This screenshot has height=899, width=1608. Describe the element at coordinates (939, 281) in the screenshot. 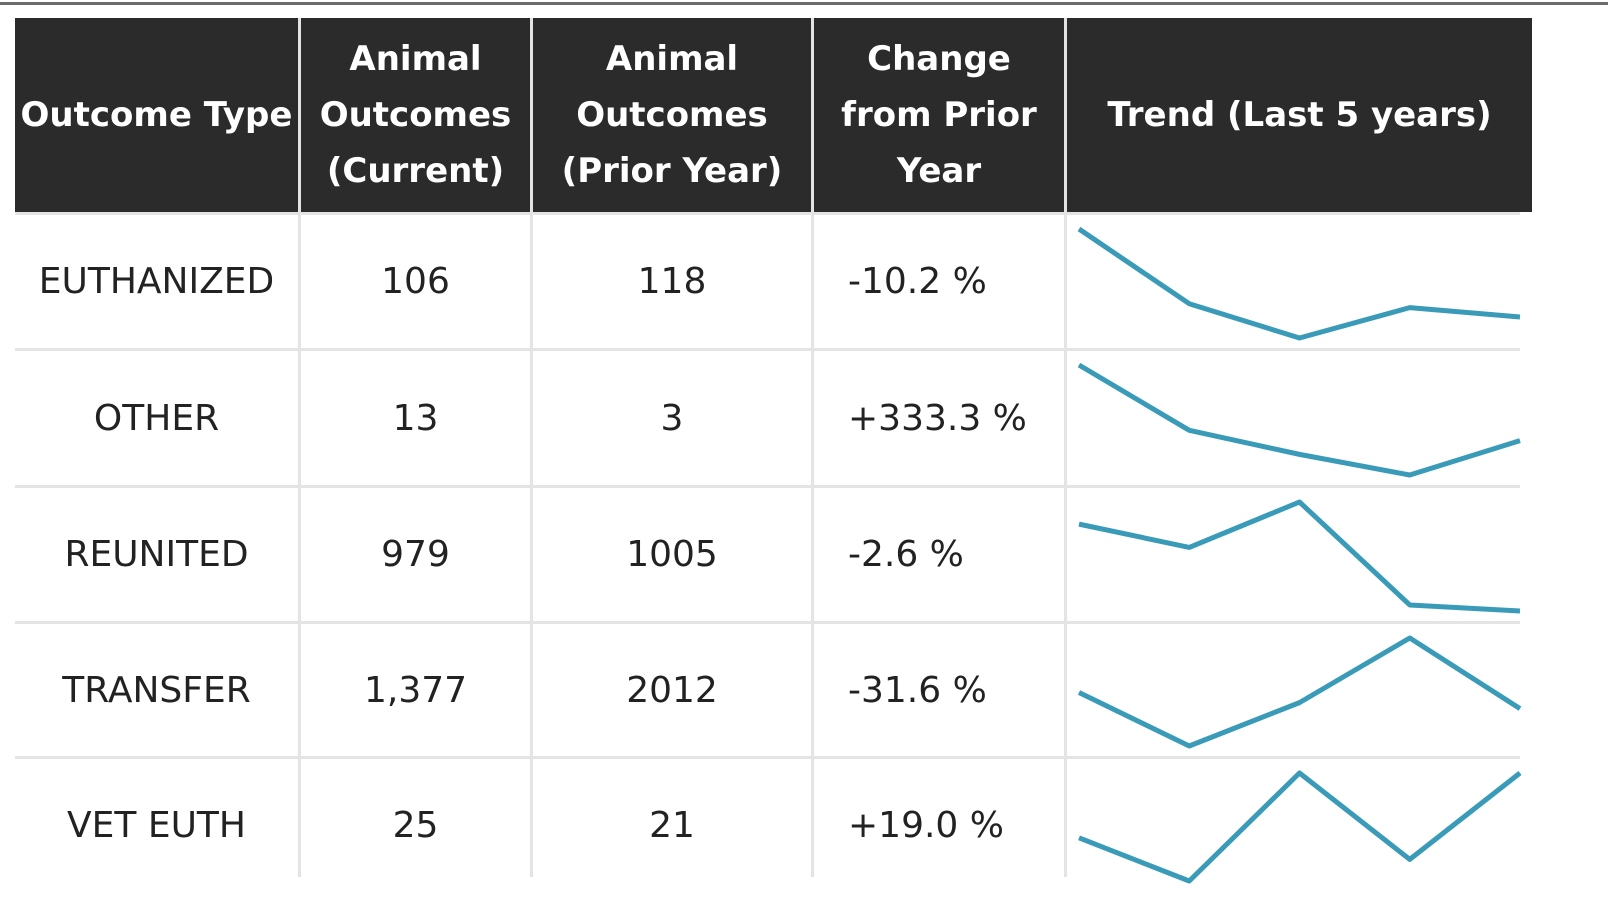

I see `value-cell: -10.2 %` at that location.